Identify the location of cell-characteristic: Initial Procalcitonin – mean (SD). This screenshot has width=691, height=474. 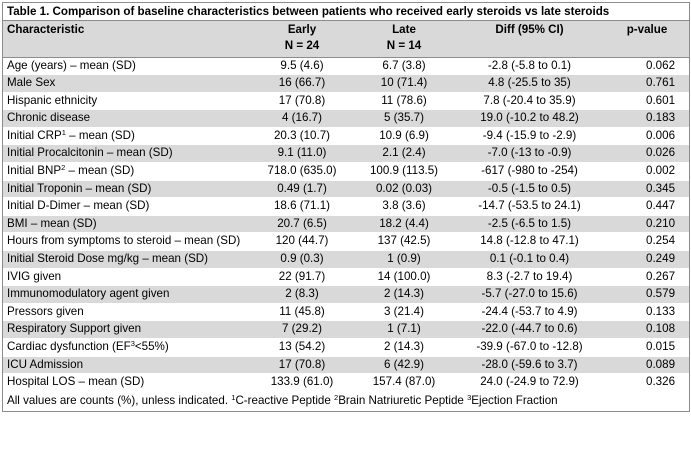
(126, 154).